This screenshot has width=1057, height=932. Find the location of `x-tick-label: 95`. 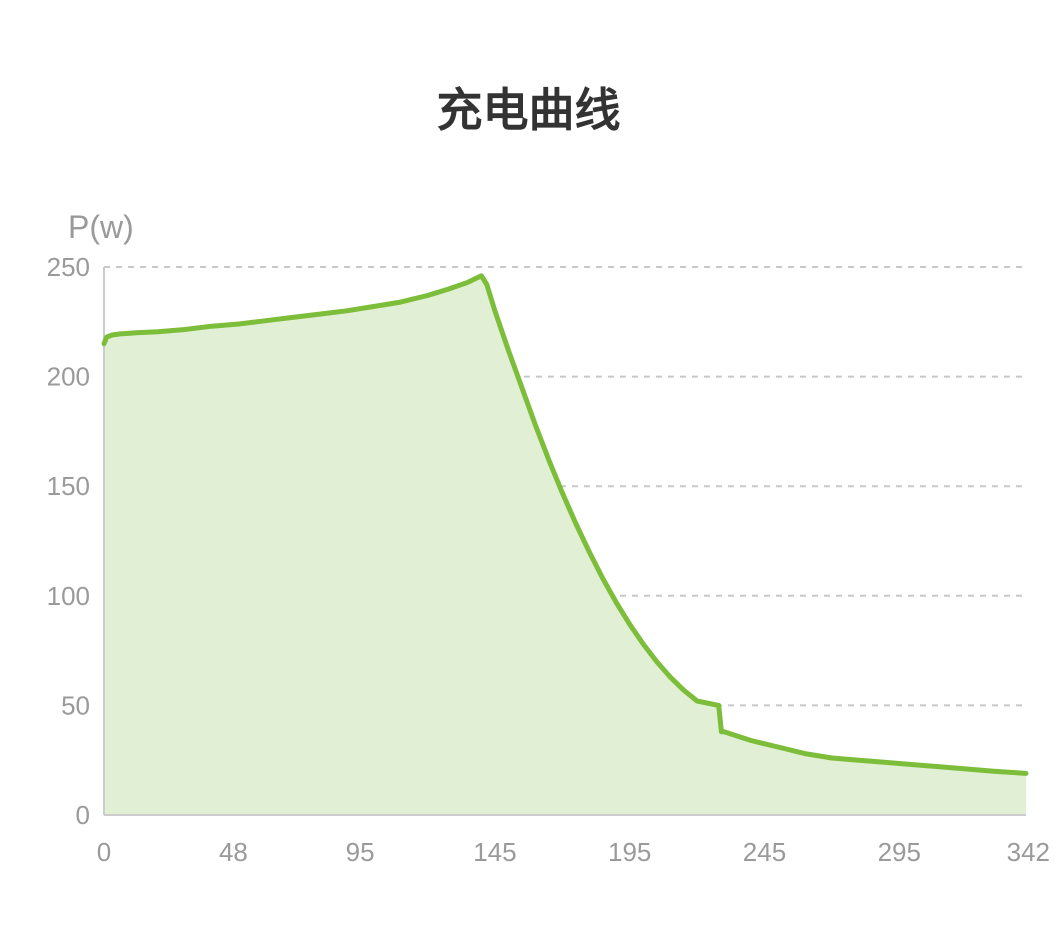

x-tick-label: 95 is located at coordinates (360, 852).